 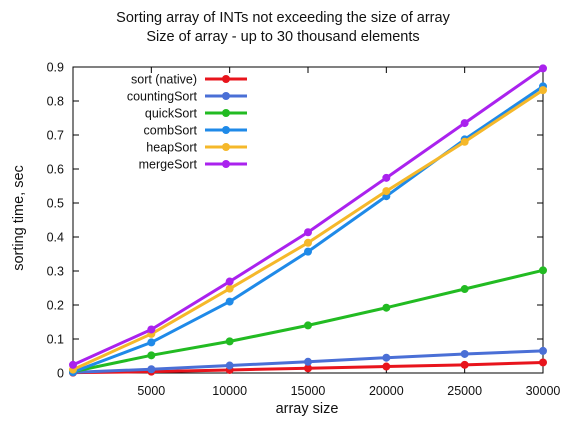 I want to click on legend-label: quickSort, so click(x=171, y=114).